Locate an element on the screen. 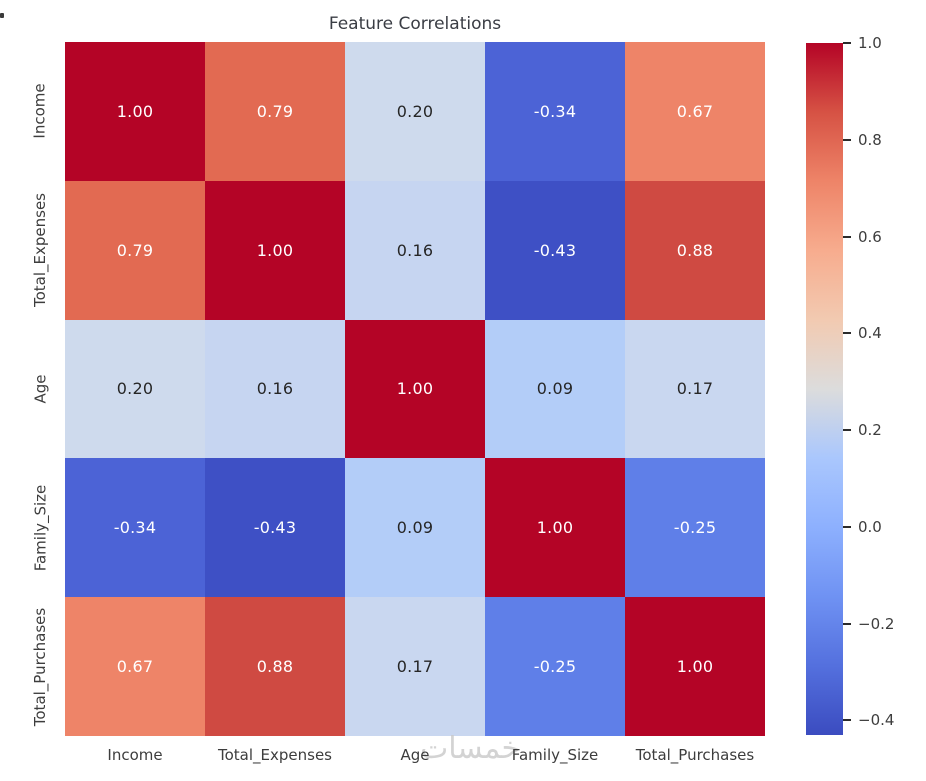 This screenshot has height=781, width=926. colorbar-tick-label: 0.4 is located at coordinates (870, 333).